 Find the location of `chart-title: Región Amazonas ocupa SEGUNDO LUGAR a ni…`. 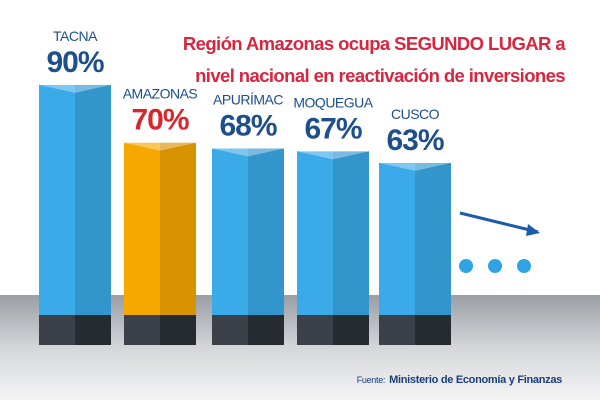

chart-title: Región Amazonas ocupa SEGUNDO LUGAR a ni… is located at coordinates (374, 59).